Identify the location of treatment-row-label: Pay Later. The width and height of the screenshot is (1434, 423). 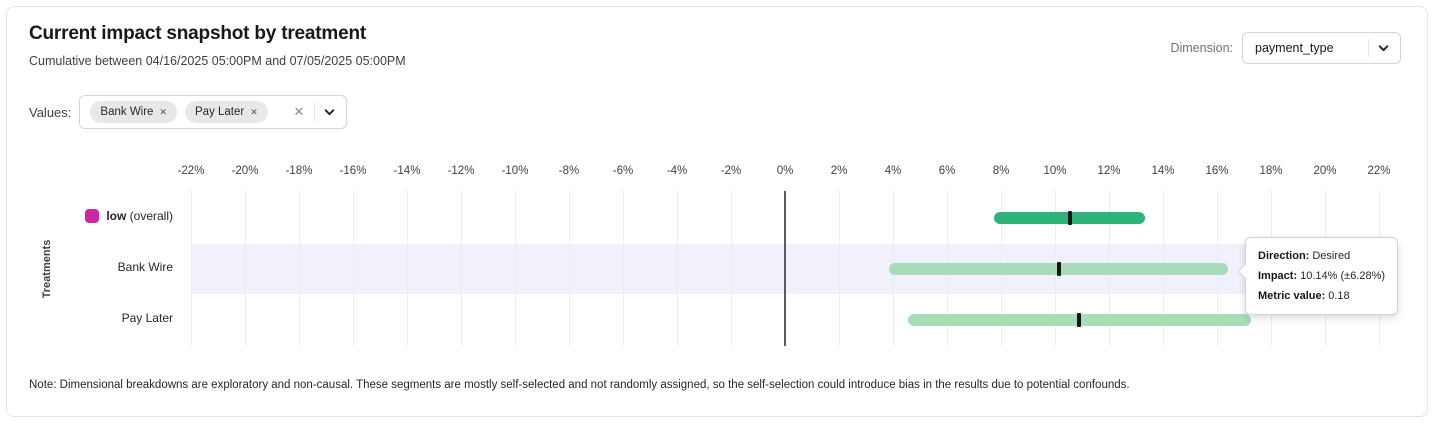
(147, 318).